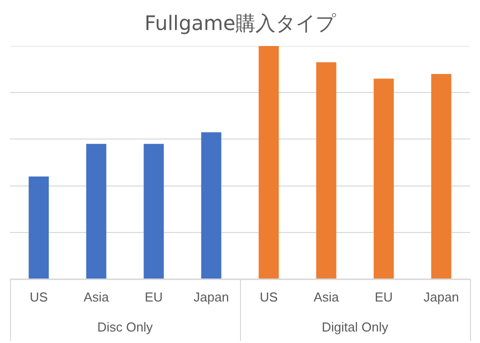 The width and height of the screenshot is (480, 343). I want to click on chart-title: Fullgame購入タイプ, so click(240, 23).